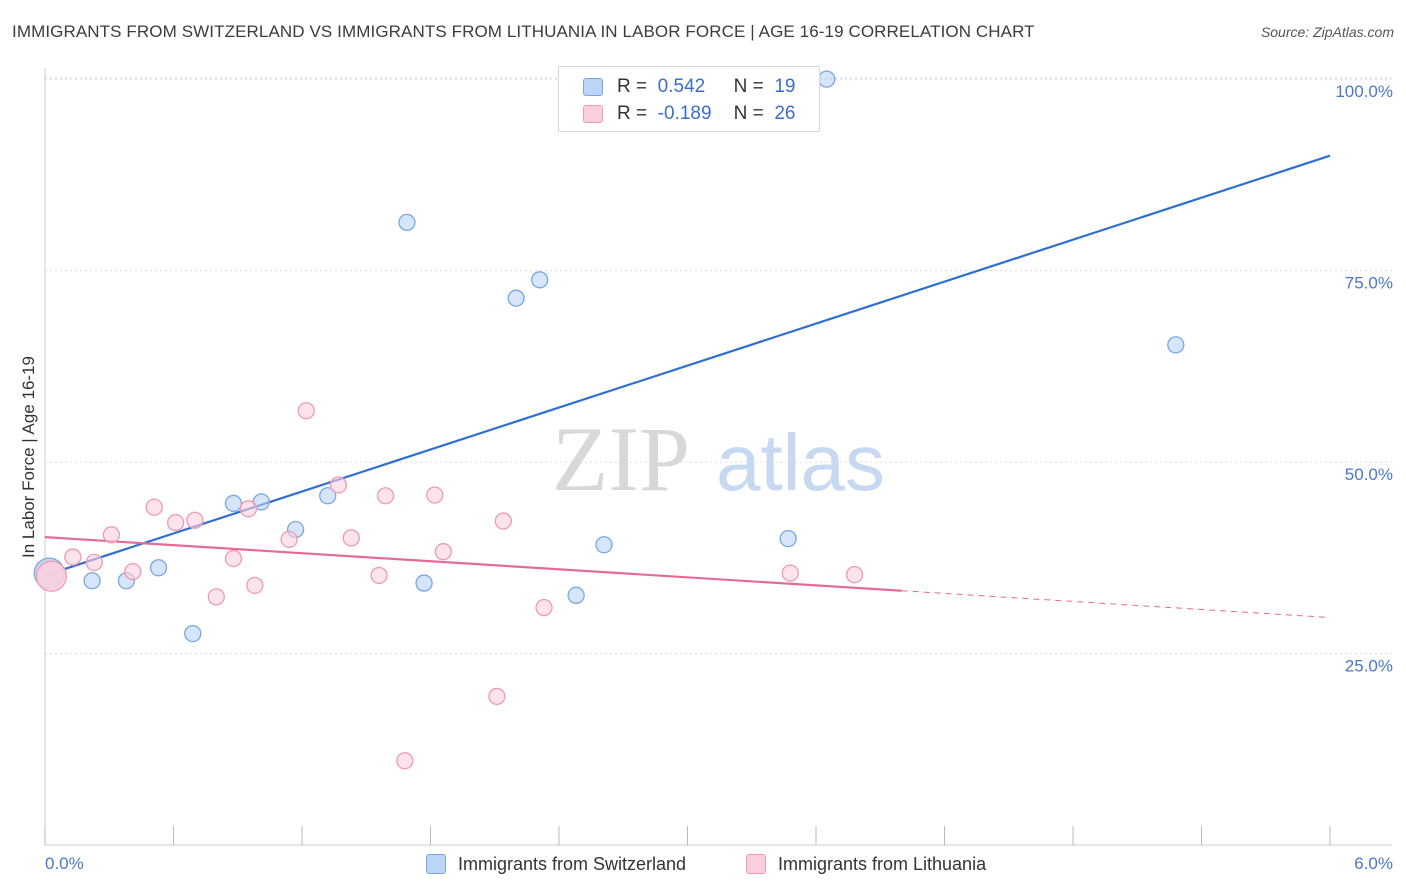  Describe the element at coordinates (1369, 283) in the screenshot. I see `y-tick-label: 75.0%` at that location.